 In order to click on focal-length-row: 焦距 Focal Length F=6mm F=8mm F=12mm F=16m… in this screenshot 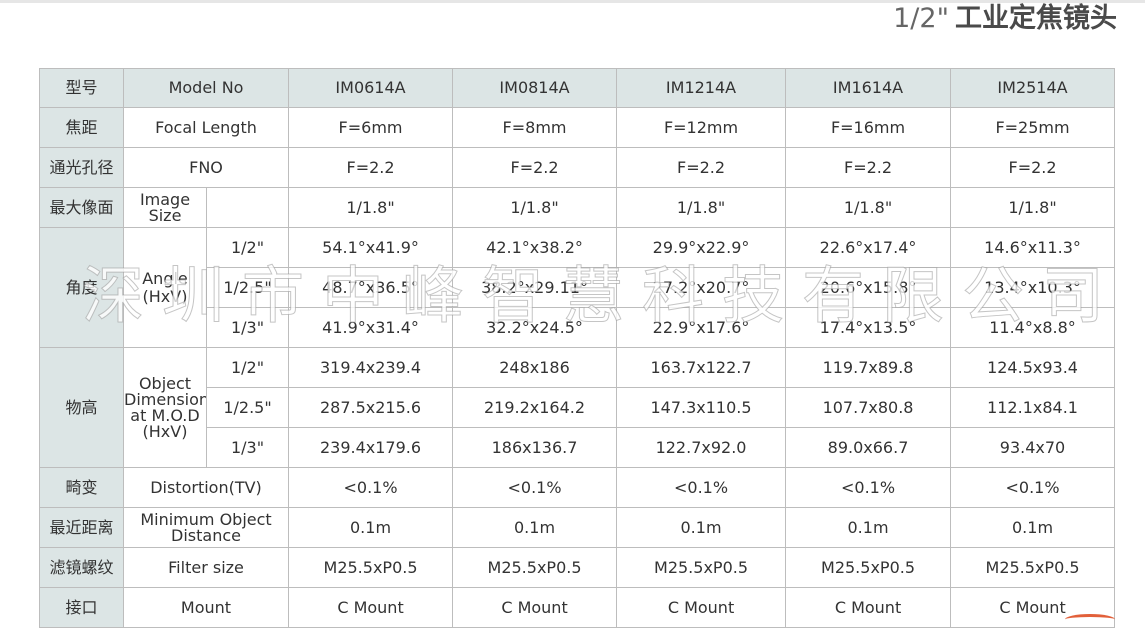, I will do `click(577, 127)`.